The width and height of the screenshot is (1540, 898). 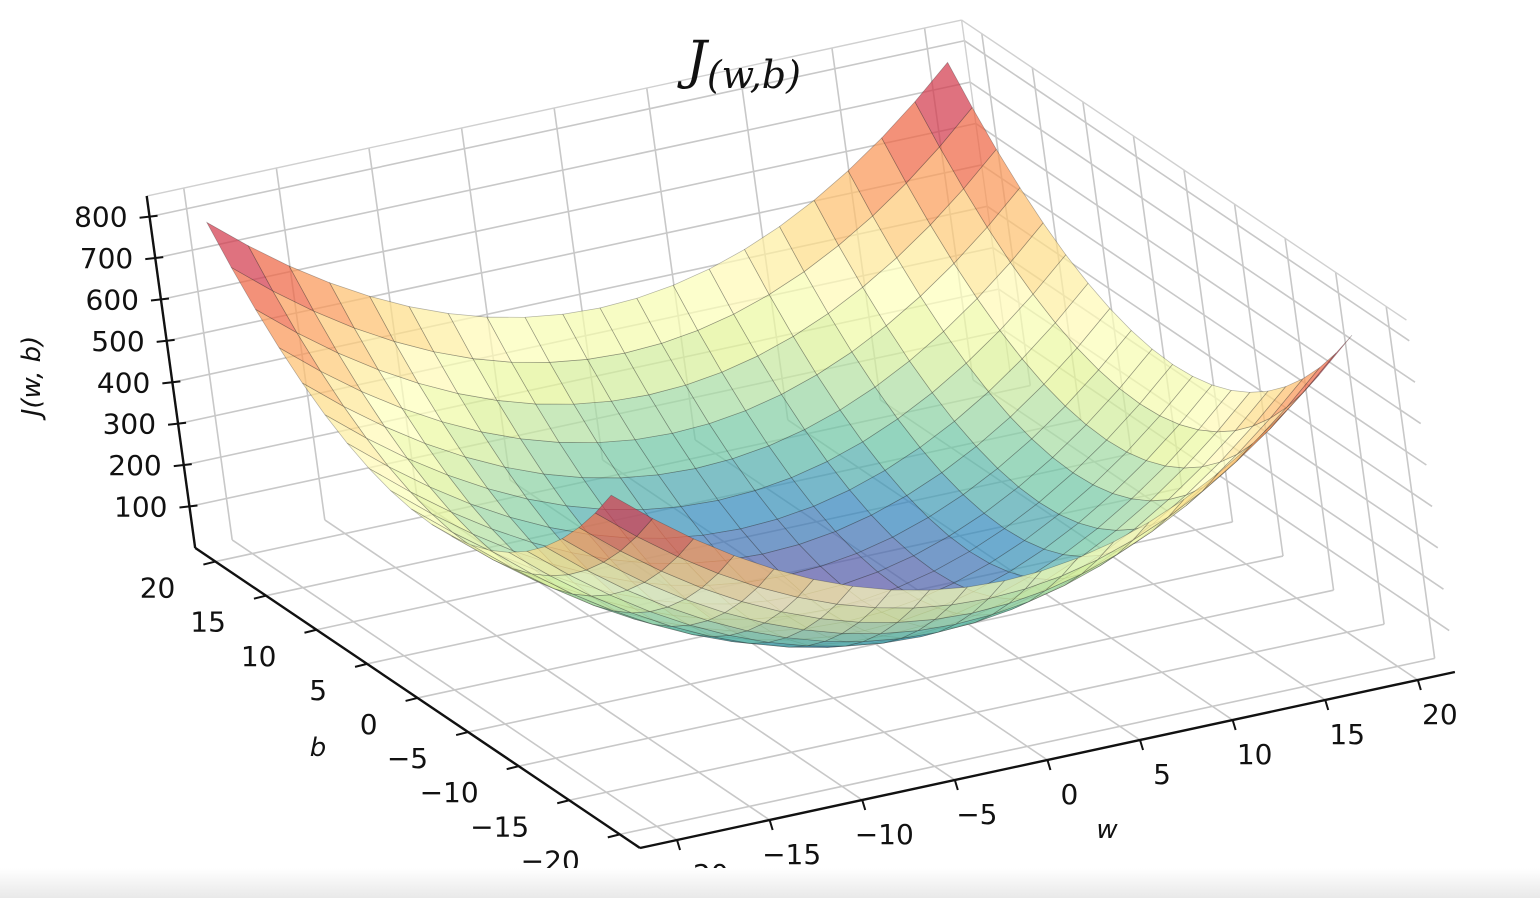 What do you see at coordinates (207, 364) in the screenshot?
I see `back-wall-gridline-w` at bounding box center [207, 364].